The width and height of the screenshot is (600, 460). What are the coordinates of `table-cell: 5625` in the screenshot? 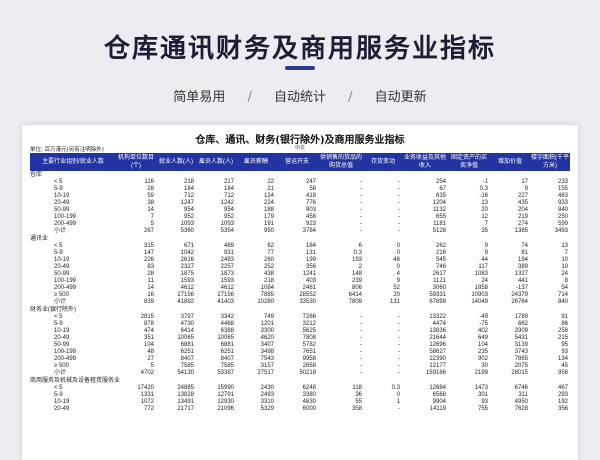 It's located at (309, 331).